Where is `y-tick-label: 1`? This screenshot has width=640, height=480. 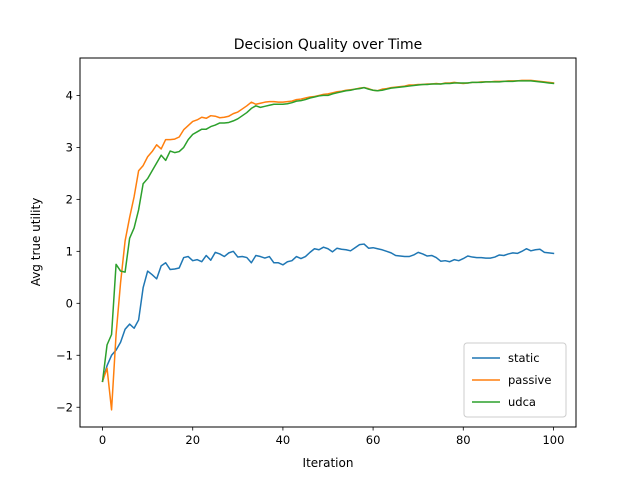 y-tick-label: 1 is located at coordinates (69, 251).